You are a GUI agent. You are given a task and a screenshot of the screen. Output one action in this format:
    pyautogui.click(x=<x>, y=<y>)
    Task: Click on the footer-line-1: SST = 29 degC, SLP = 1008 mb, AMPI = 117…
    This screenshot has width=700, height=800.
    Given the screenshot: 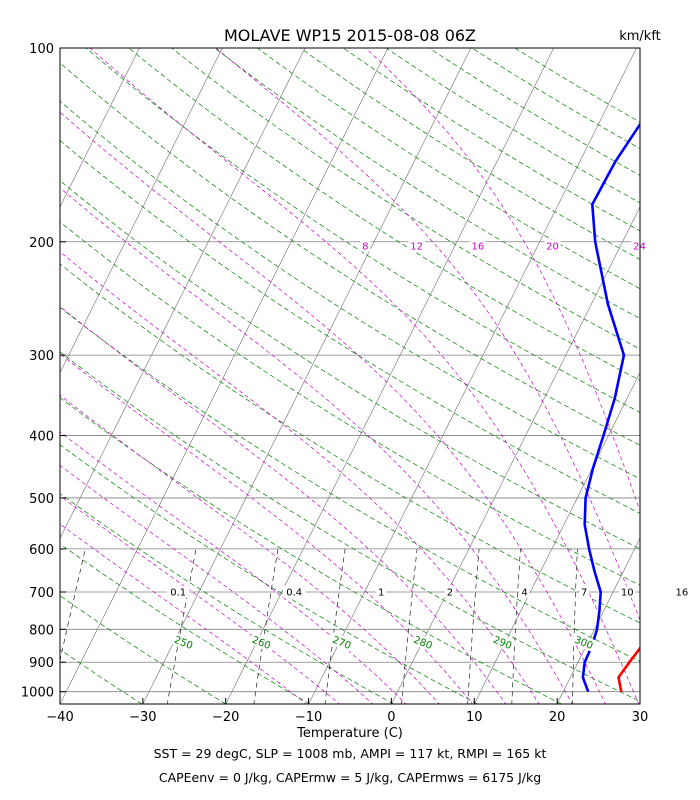 What is the action you would take?
    pyautogui.click(x=350, y=753)
    